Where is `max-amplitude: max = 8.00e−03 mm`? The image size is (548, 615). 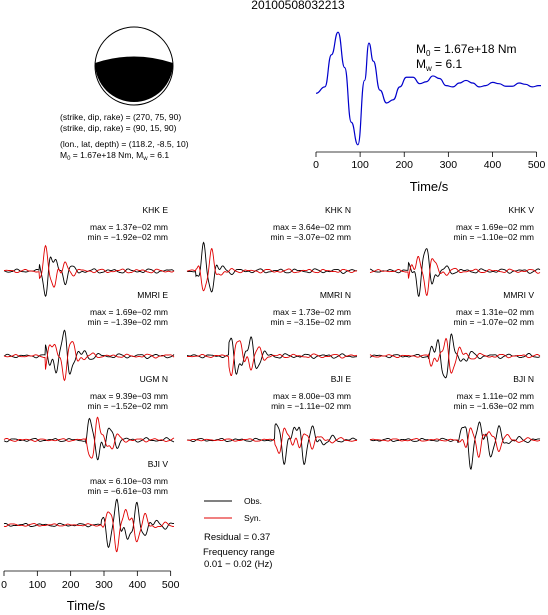
max-amplitude: max = 8.00e−03 mm is located at coordinates (312, 396).